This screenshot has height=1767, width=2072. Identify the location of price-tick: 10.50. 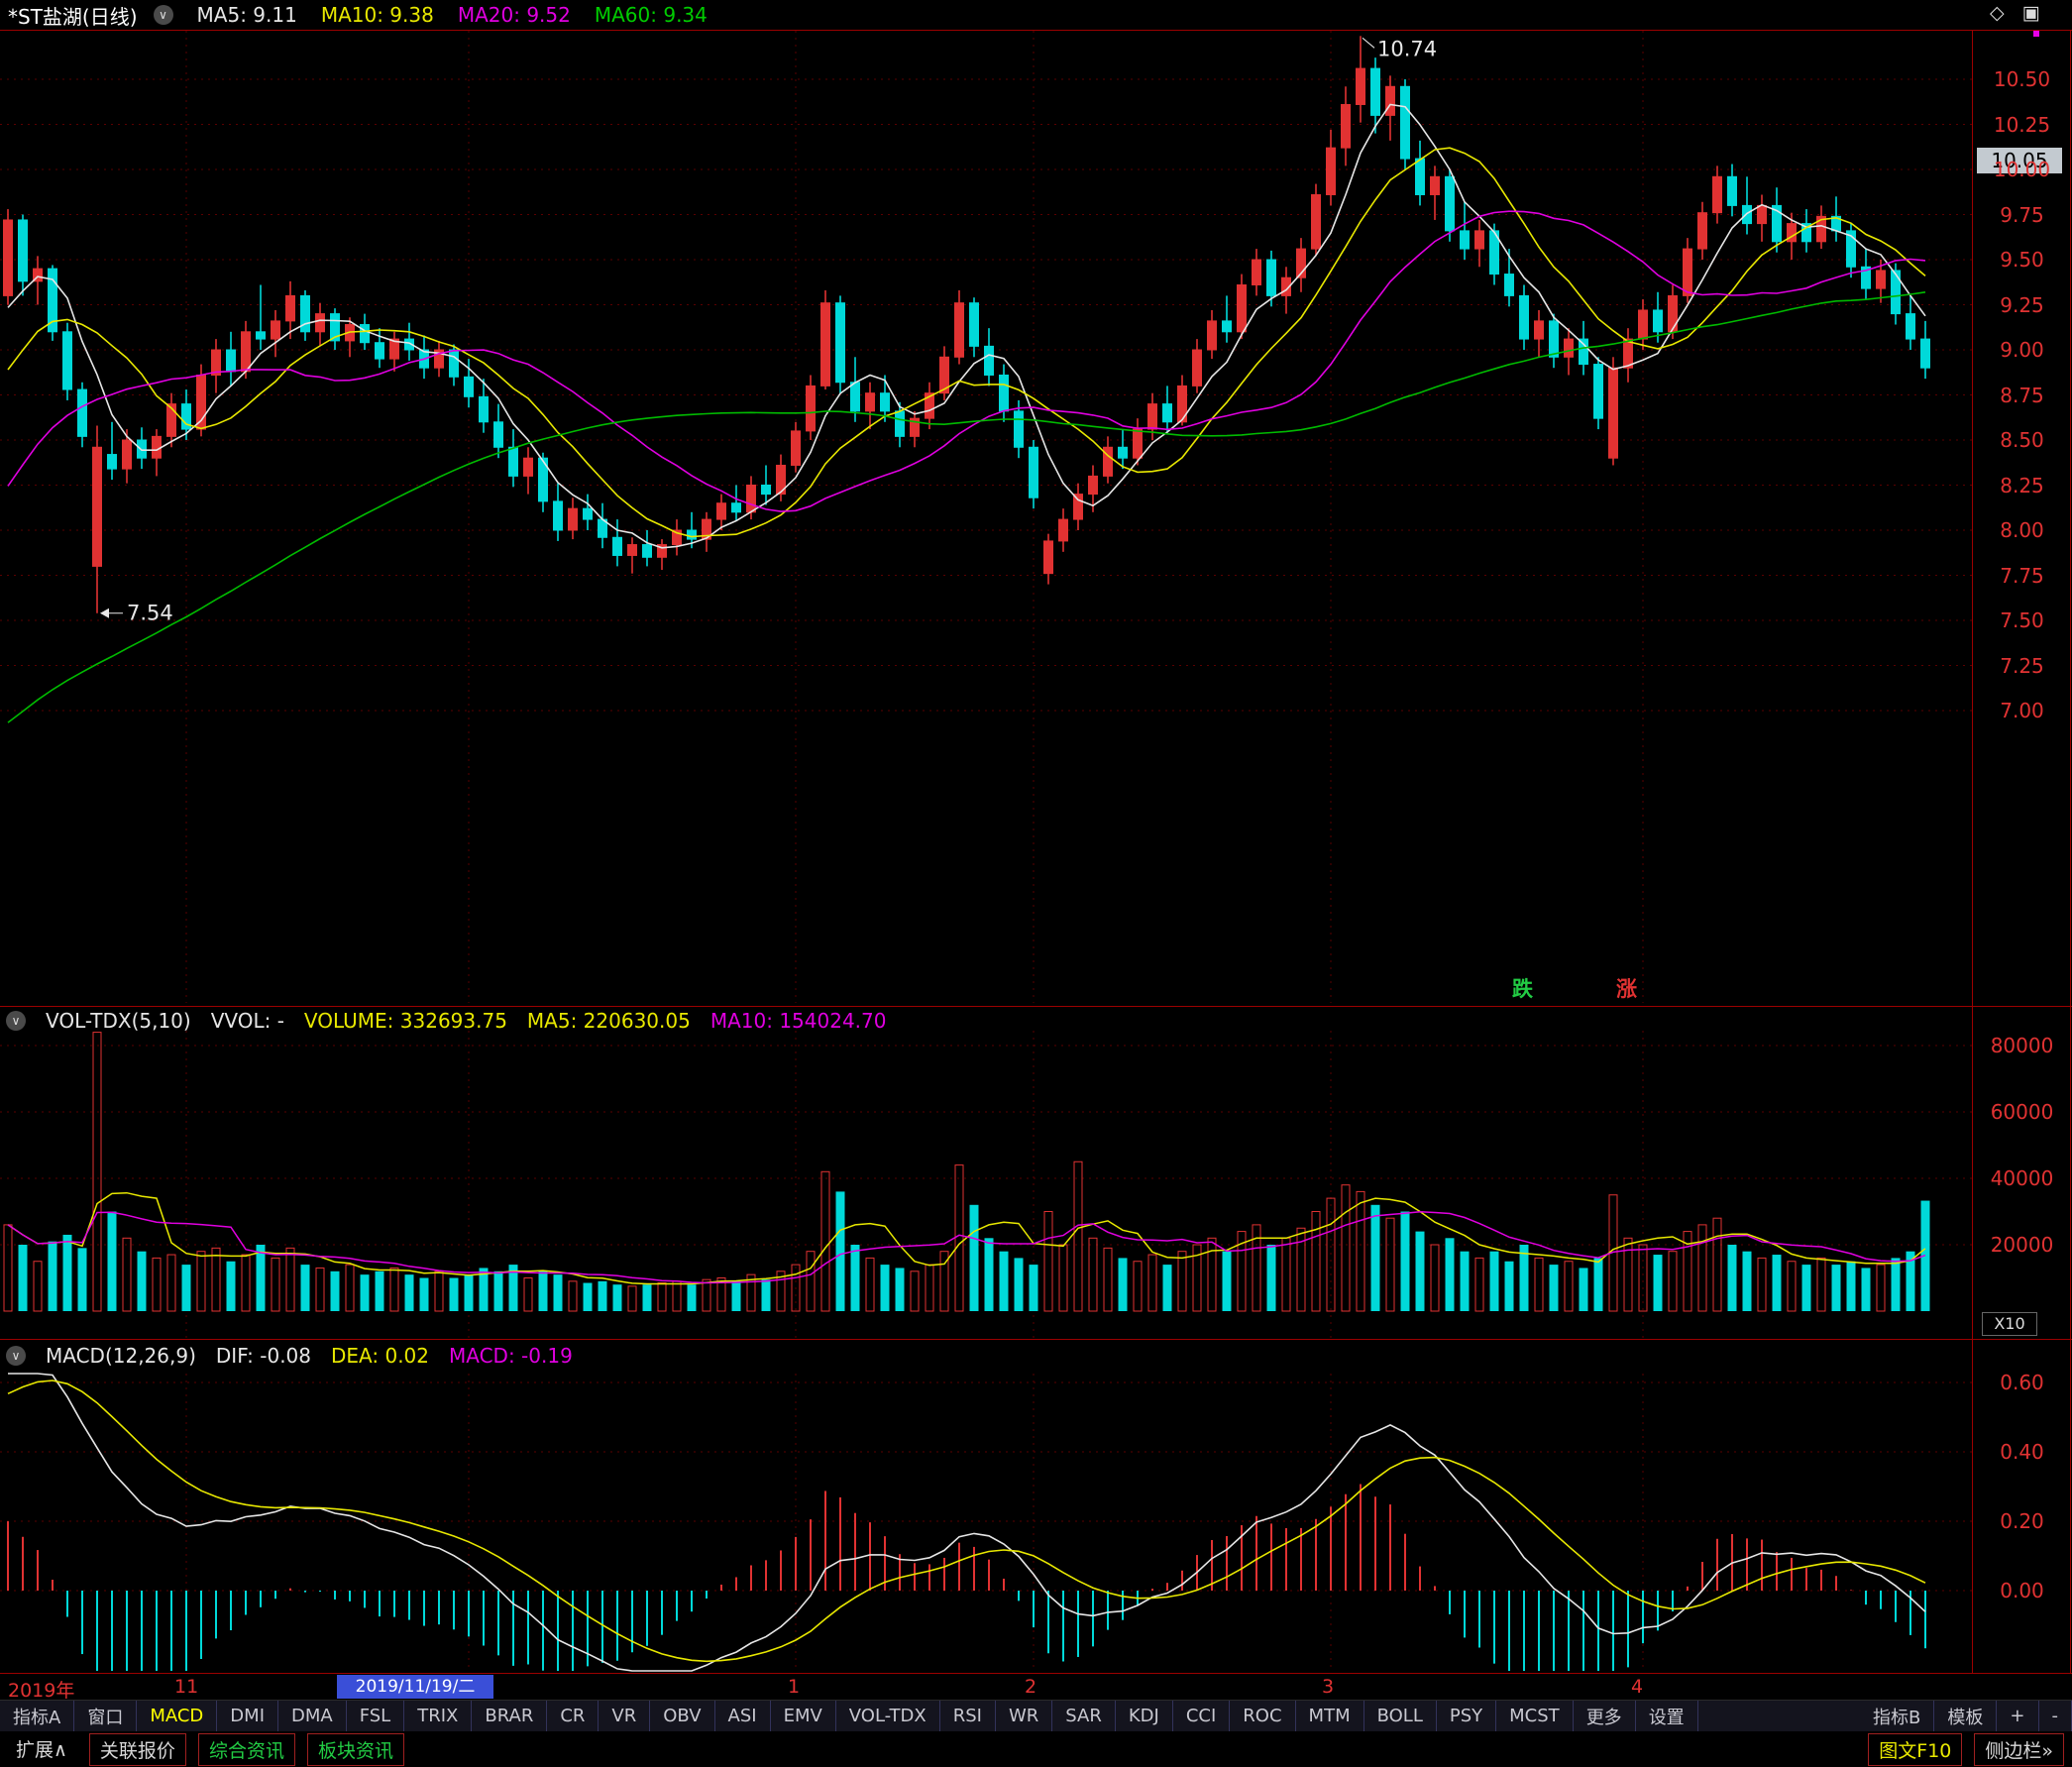
(2022, 79).